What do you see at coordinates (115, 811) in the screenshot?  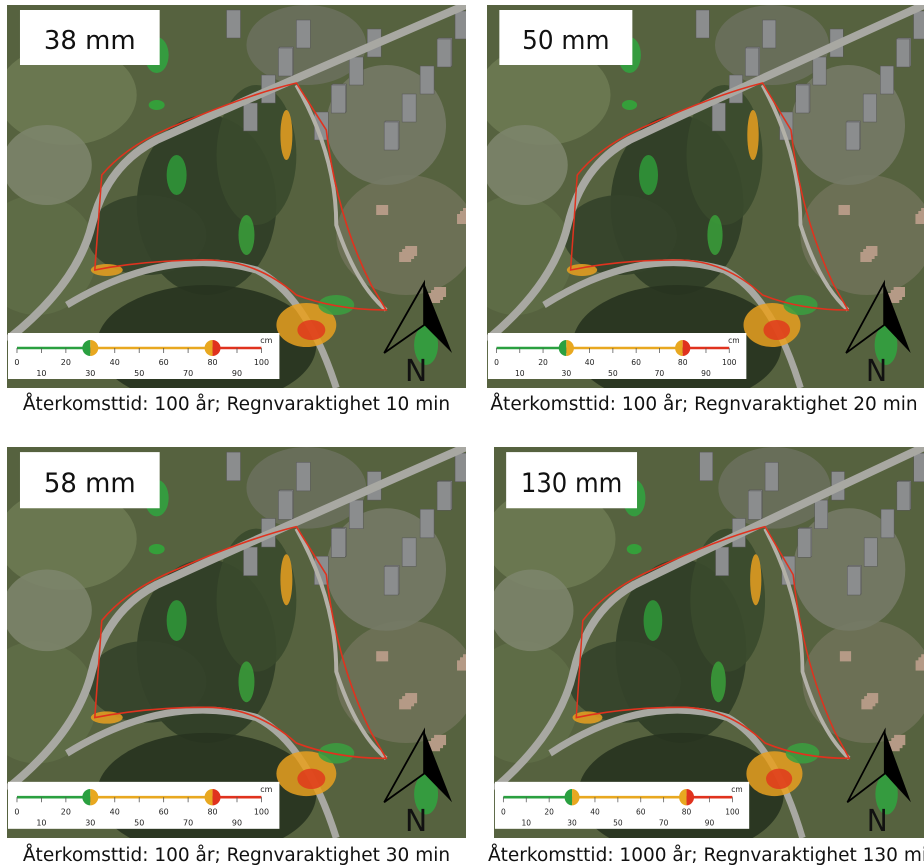 I see `legend-tick-label: 40` at bounding box center [115, 811].